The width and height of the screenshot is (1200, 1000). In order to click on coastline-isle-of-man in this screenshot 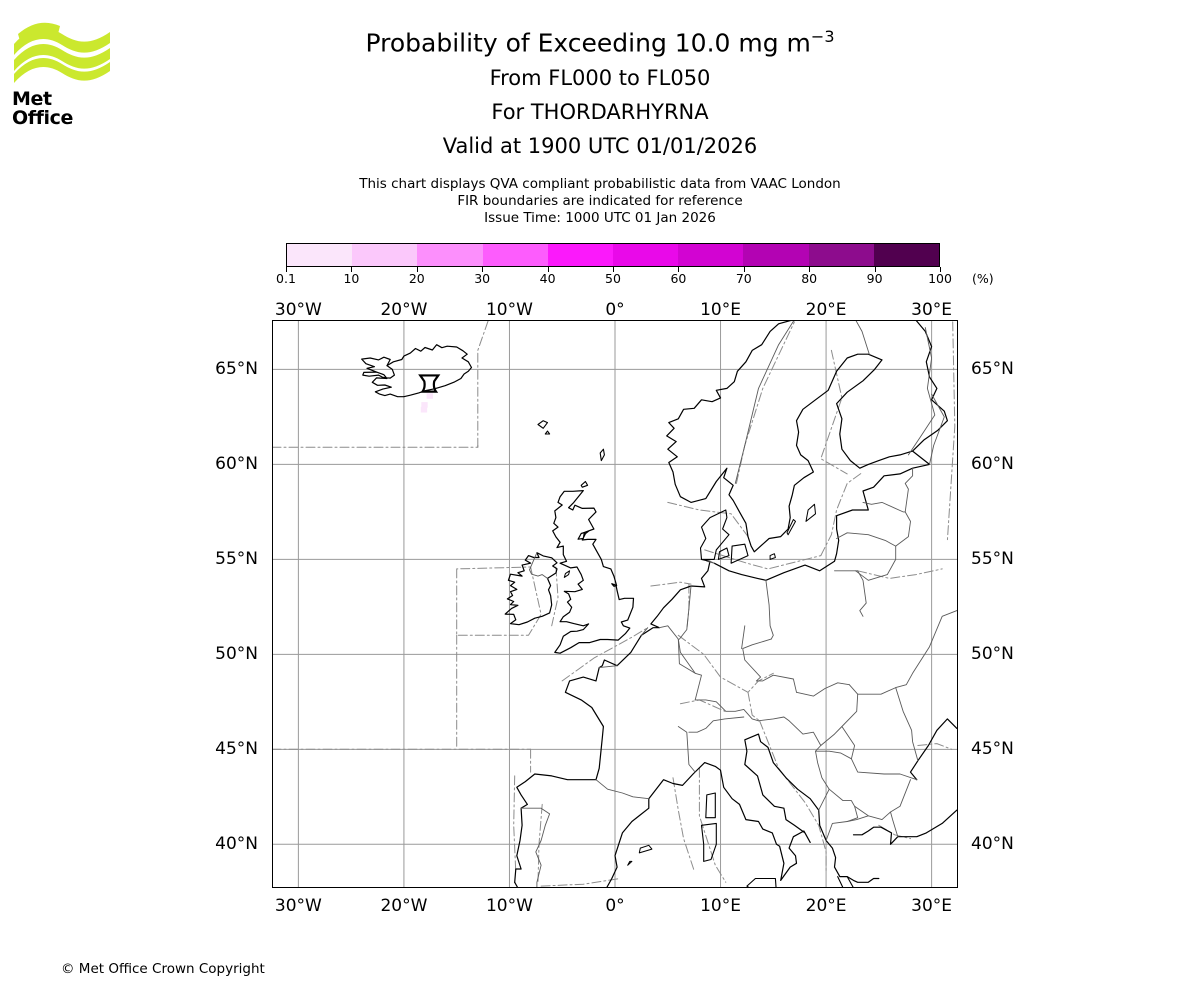, I will do `click(567, 574)`.